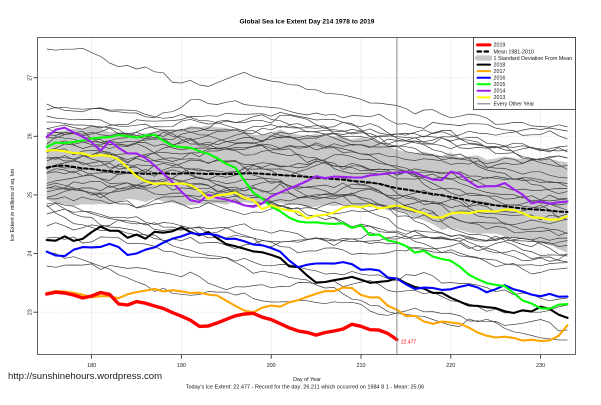 This screenshot has width=601, height=405. Describe the element at coordinates (361, 366) in the screenshot. I see `svg-text: 210` at that location.